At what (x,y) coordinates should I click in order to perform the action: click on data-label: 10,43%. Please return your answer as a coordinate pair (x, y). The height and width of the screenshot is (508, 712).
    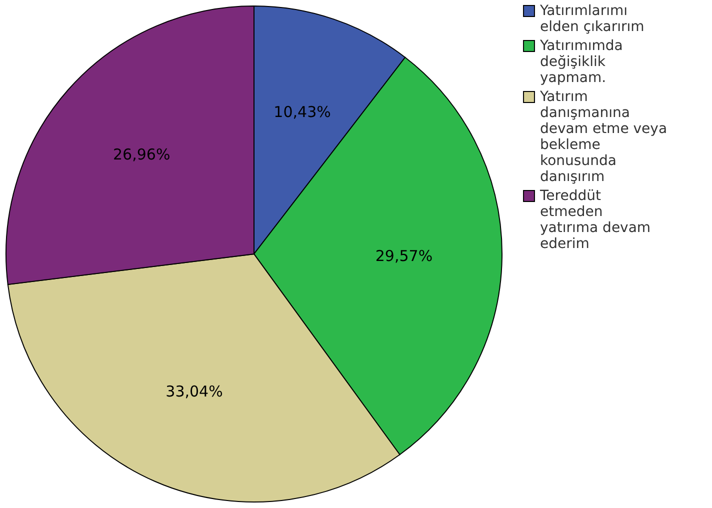
    Looking at the image, I should click on (302, 111).